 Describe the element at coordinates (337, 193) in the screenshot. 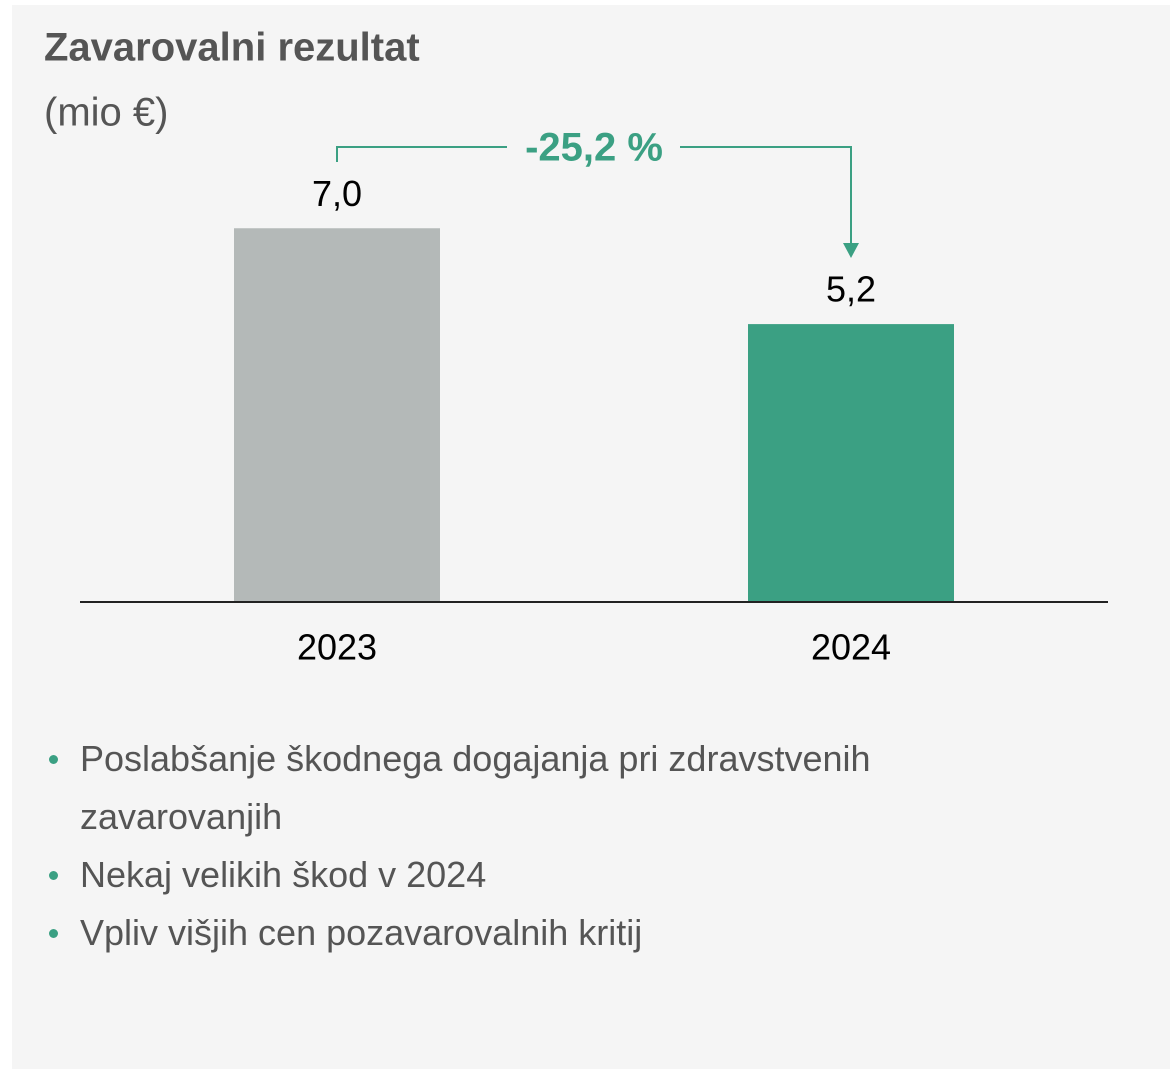

I see `value-label: 7,0` at that location.